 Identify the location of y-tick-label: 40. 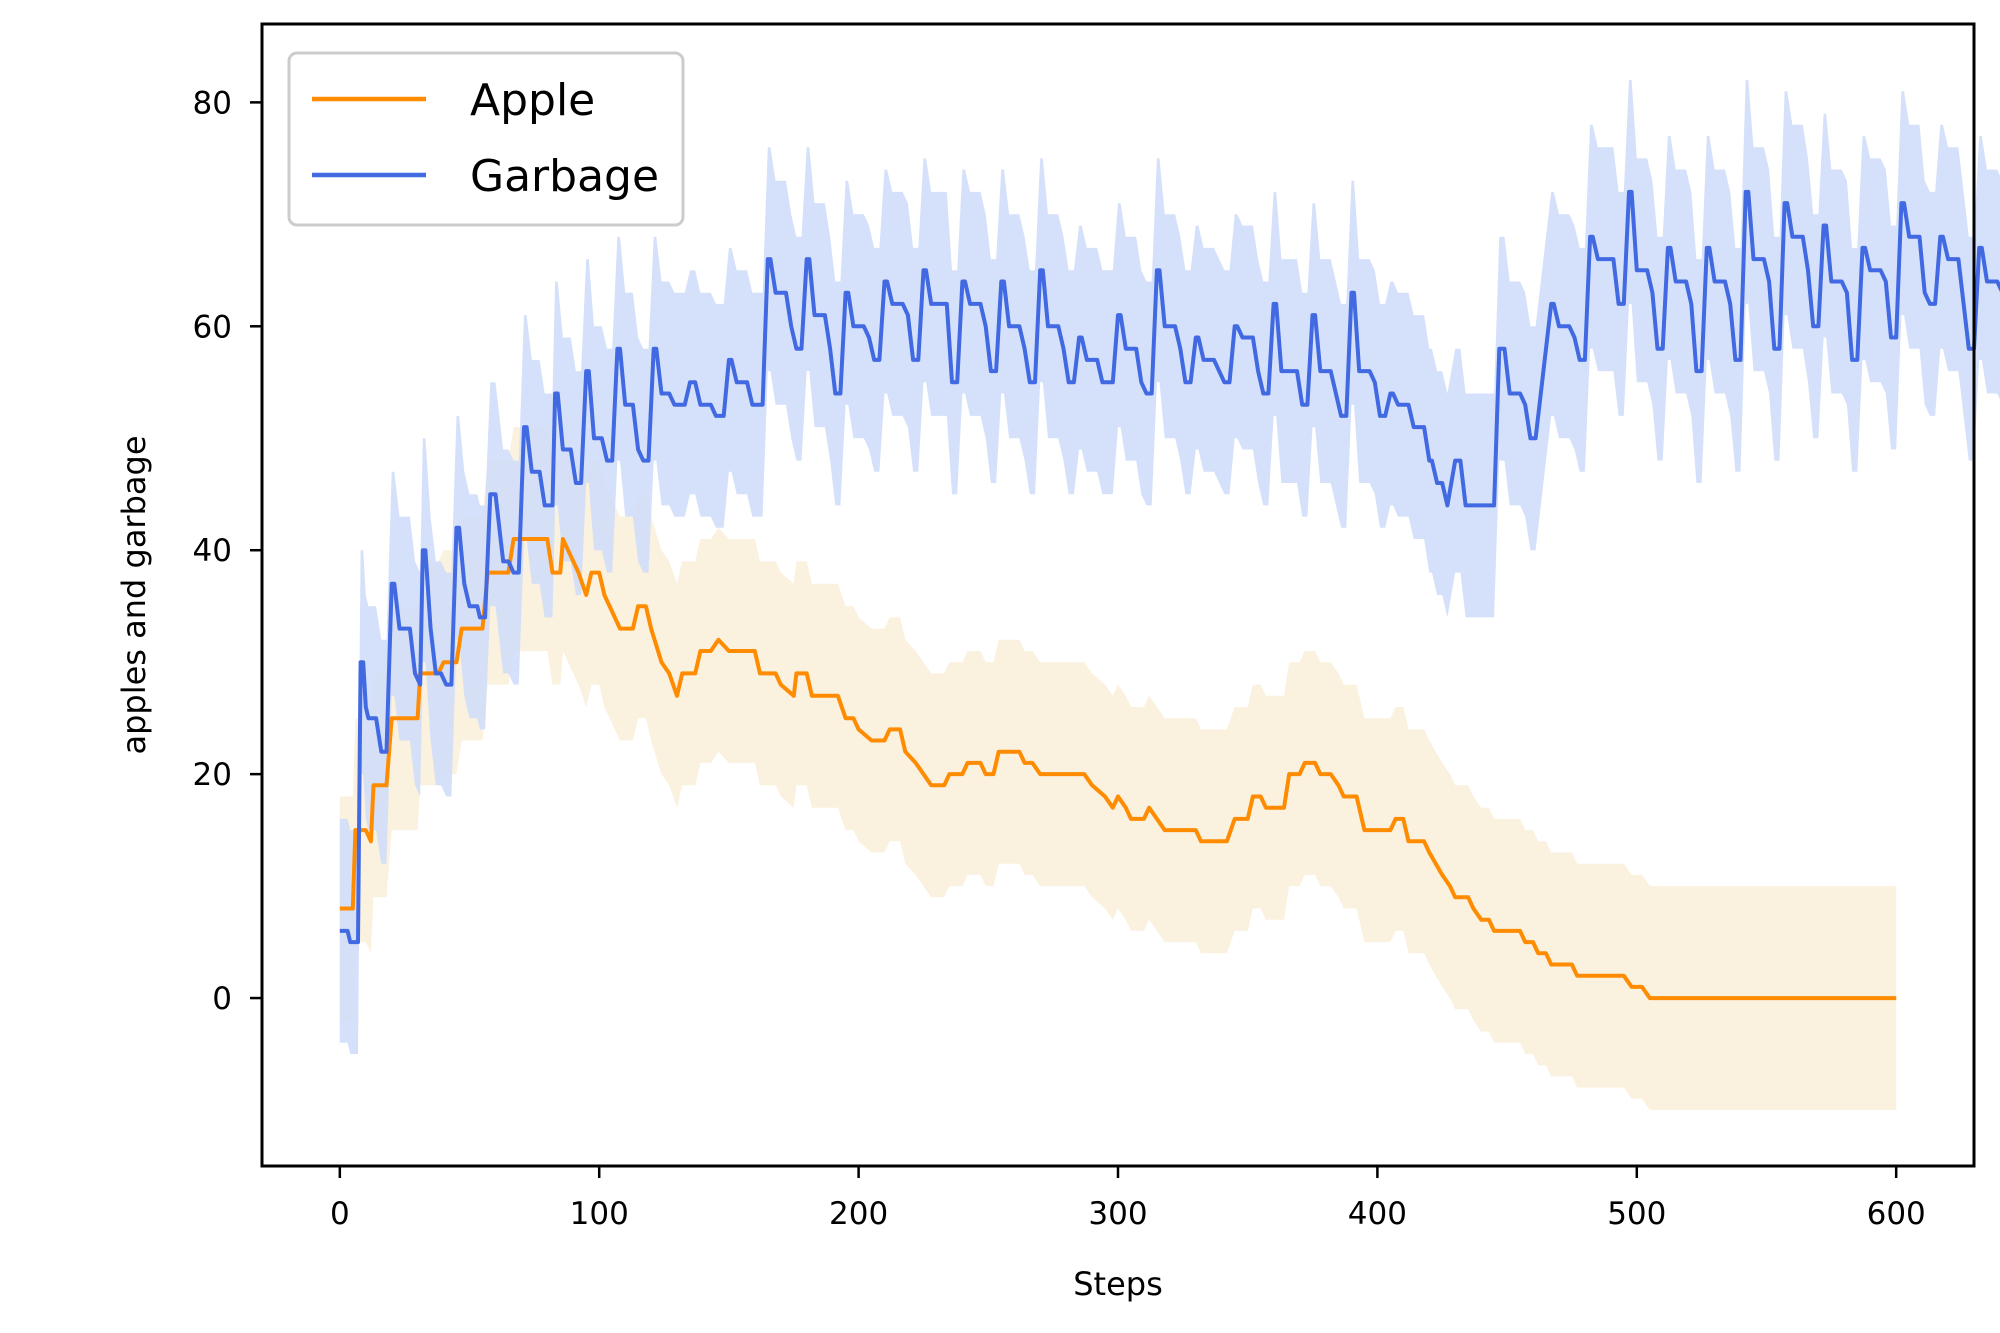
(212, 551).